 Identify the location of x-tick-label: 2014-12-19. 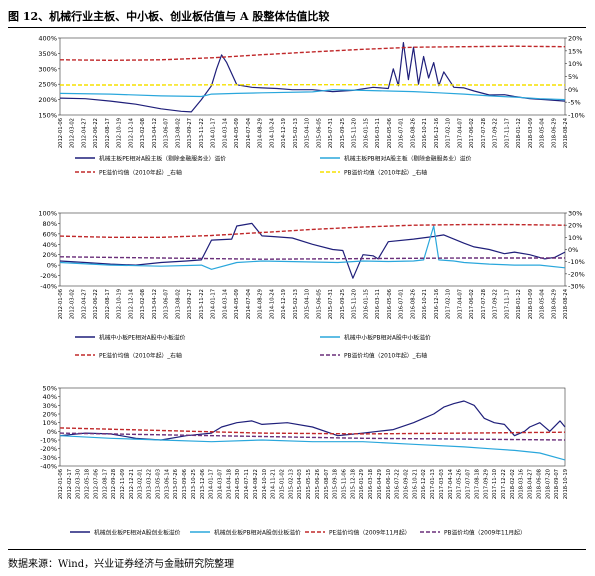
(284, 133).